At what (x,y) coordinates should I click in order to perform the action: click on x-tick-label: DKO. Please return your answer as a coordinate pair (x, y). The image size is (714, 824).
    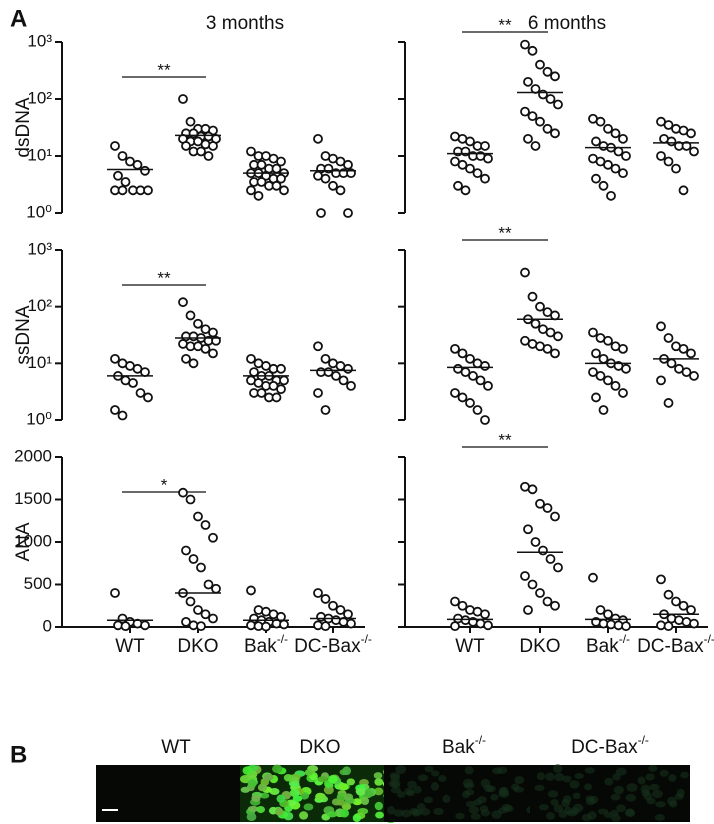
    Looking at the image, I should click on (539, 646).